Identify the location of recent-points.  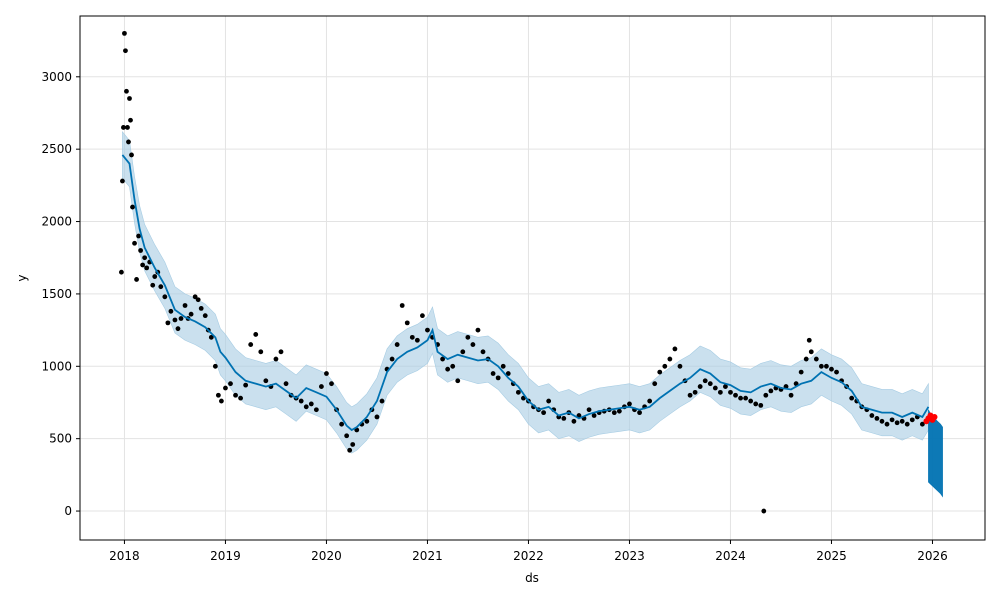
(930, 418).